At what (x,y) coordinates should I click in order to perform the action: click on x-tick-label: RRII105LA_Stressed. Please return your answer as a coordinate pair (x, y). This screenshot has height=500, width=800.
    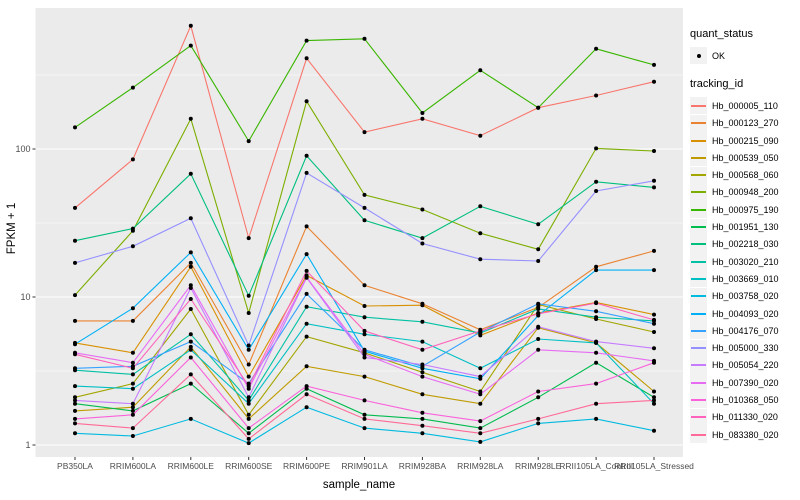
    Looking at the image, I should click on (654, 466).